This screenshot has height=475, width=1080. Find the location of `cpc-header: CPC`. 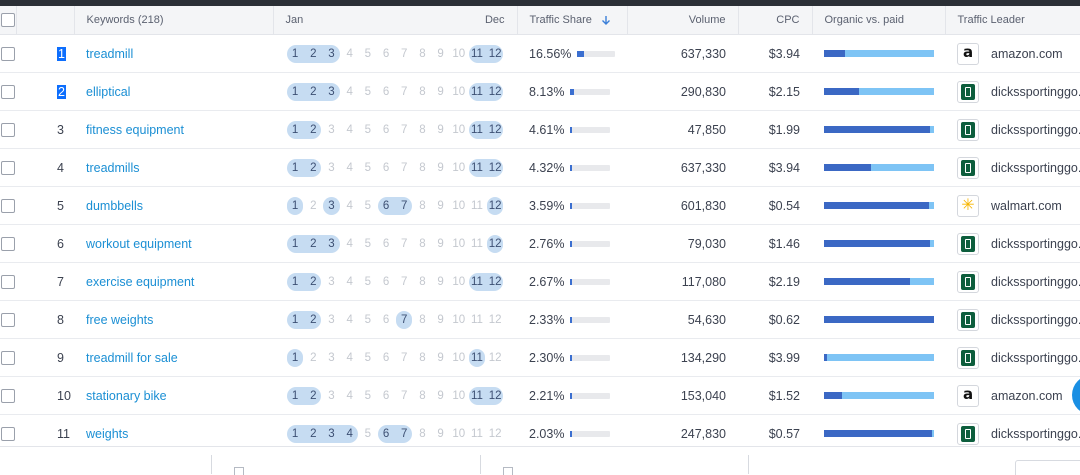

cpc-header: CPC is located at coordinates (775, 20).